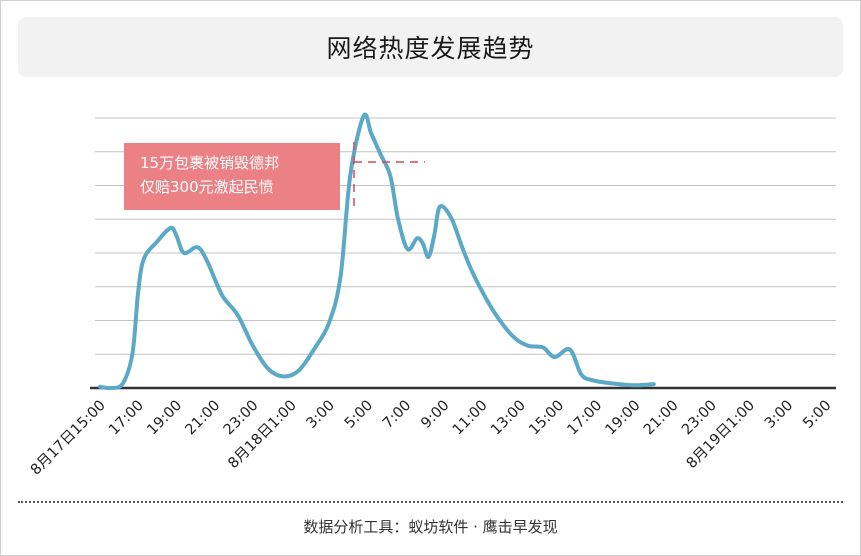 The image size is (861, 556). What do you see at coordinates (508, 418) in the screenshot?
I see `x-tick-label: 13:00` at bounding box center [508, 418].